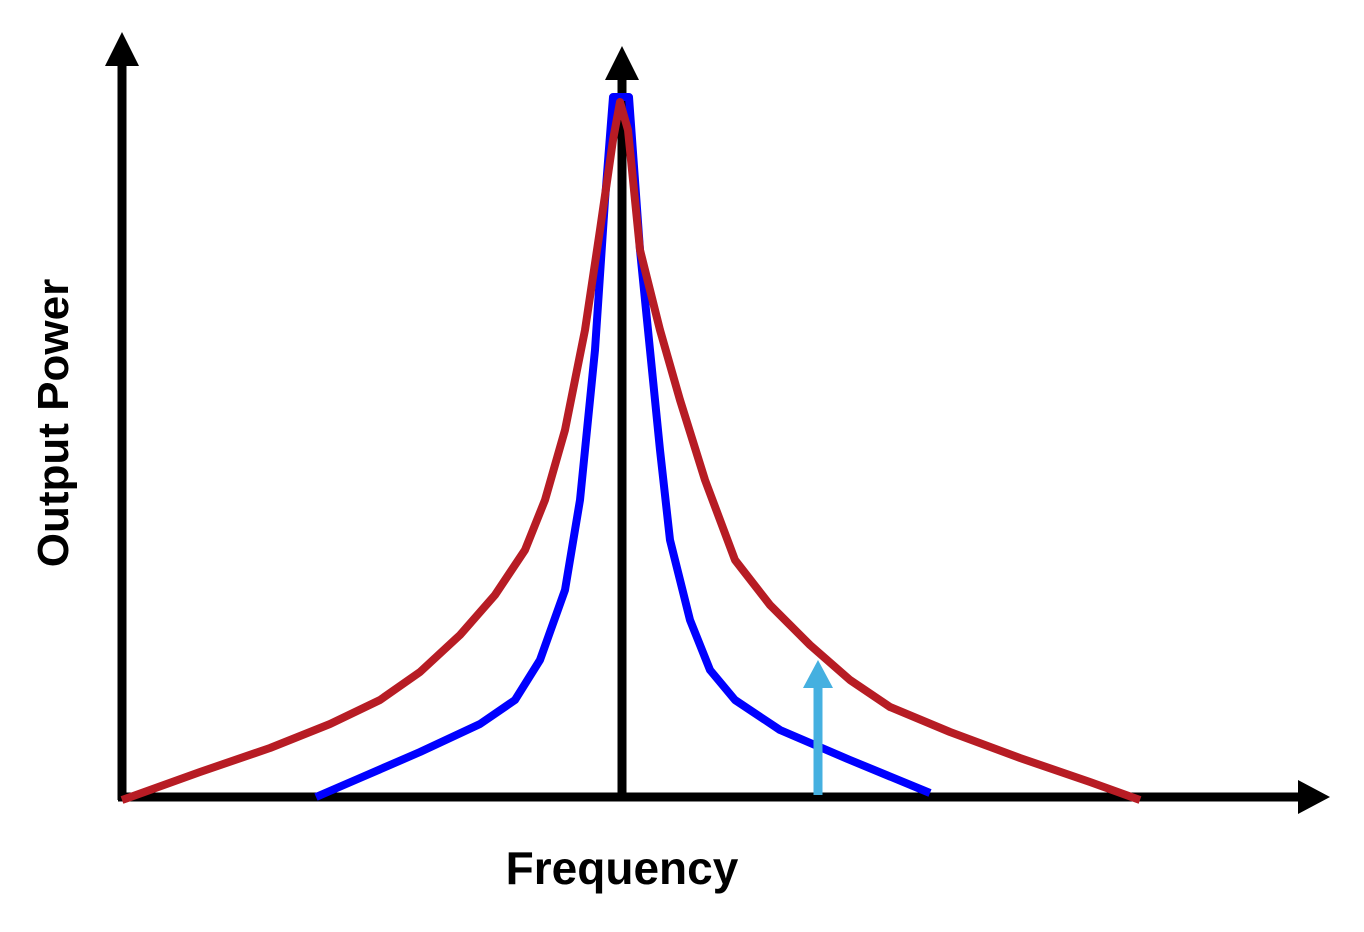 The image size is (1364, 932). What do you see at coordinates (53, 423) in the screenshot?
I see `y-axis-label: Output Power` at bounding box center [53, 423].